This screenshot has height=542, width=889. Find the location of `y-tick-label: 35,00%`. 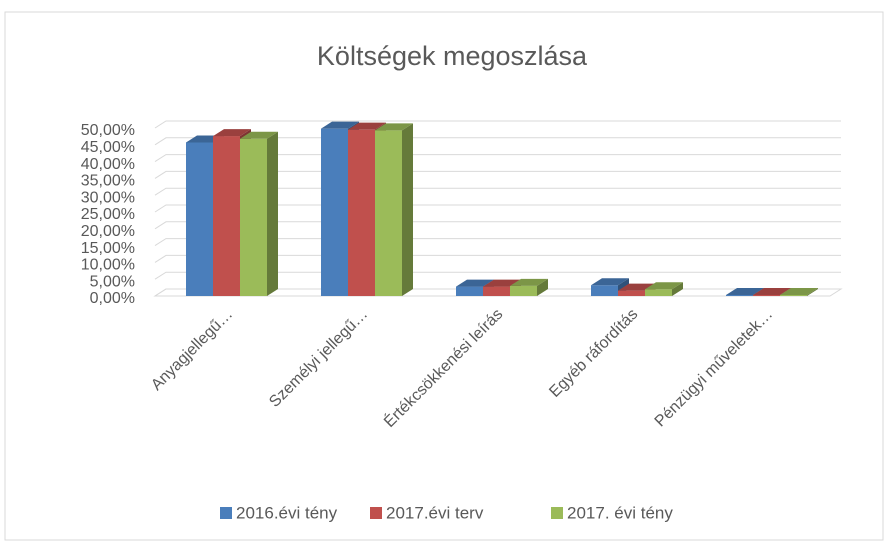

y-tick-label: 35,00% is located at coordinates (108, 181).